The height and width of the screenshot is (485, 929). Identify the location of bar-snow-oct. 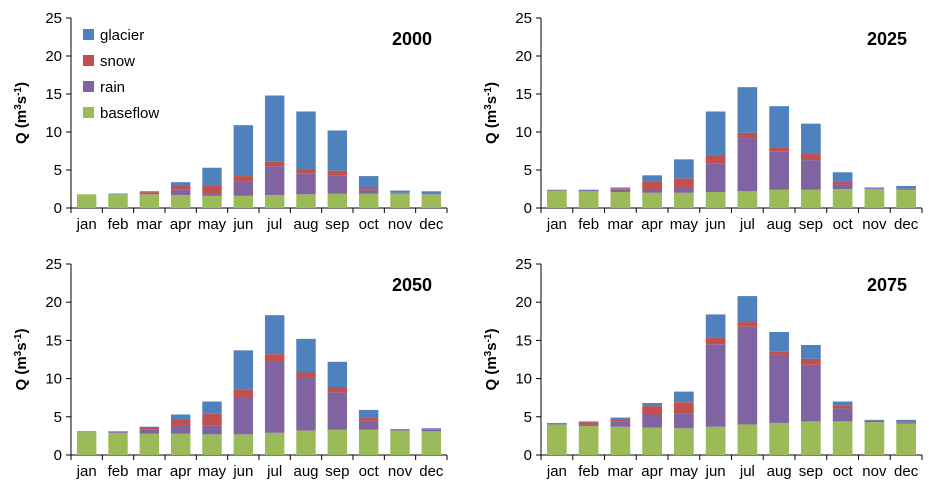
(842, 407).